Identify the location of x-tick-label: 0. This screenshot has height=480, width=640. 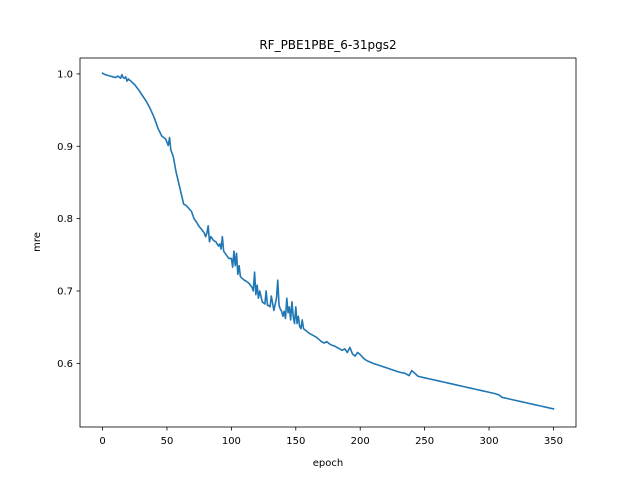
(102, 441).